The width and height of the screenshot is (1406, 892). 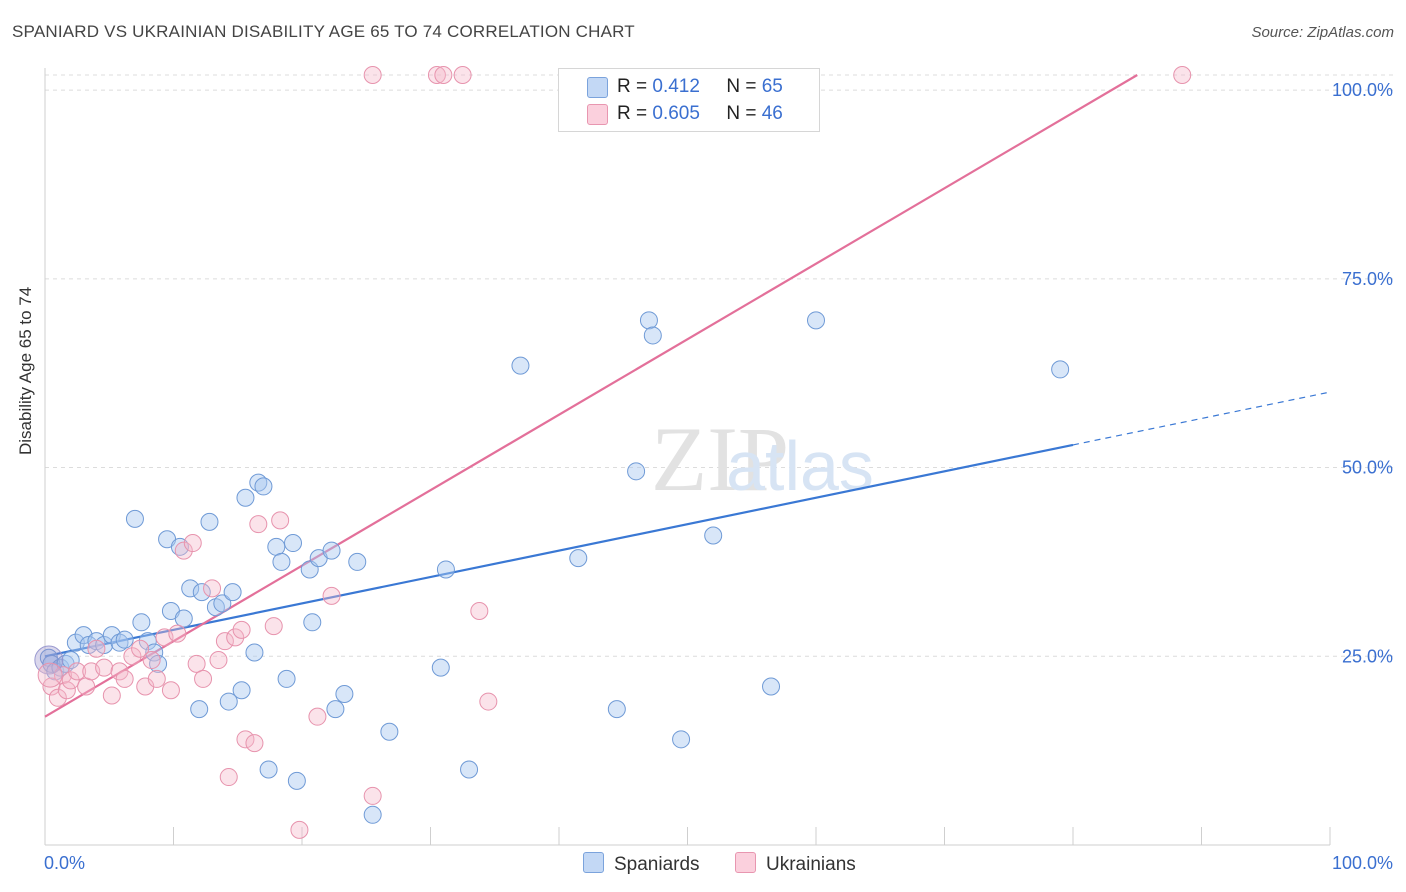 What do you see at coordinates (25, 370) in the screenshot?
I see `y-axis-label: Disability Age 65 to 74` at bounding box center [25, 370].